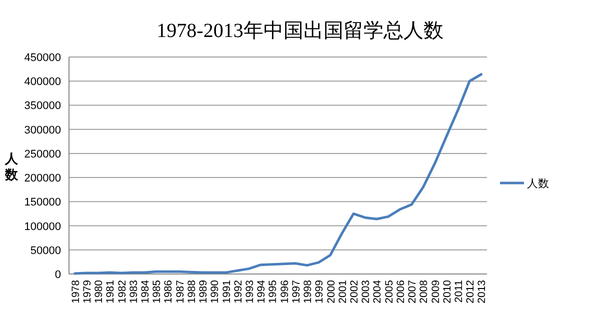 This screenshot has height=330, width=600. What do you see at coordinates (342, 292) in the screenshot?
I see `x-tick-label: 2001` at bounding box center [342, 292].